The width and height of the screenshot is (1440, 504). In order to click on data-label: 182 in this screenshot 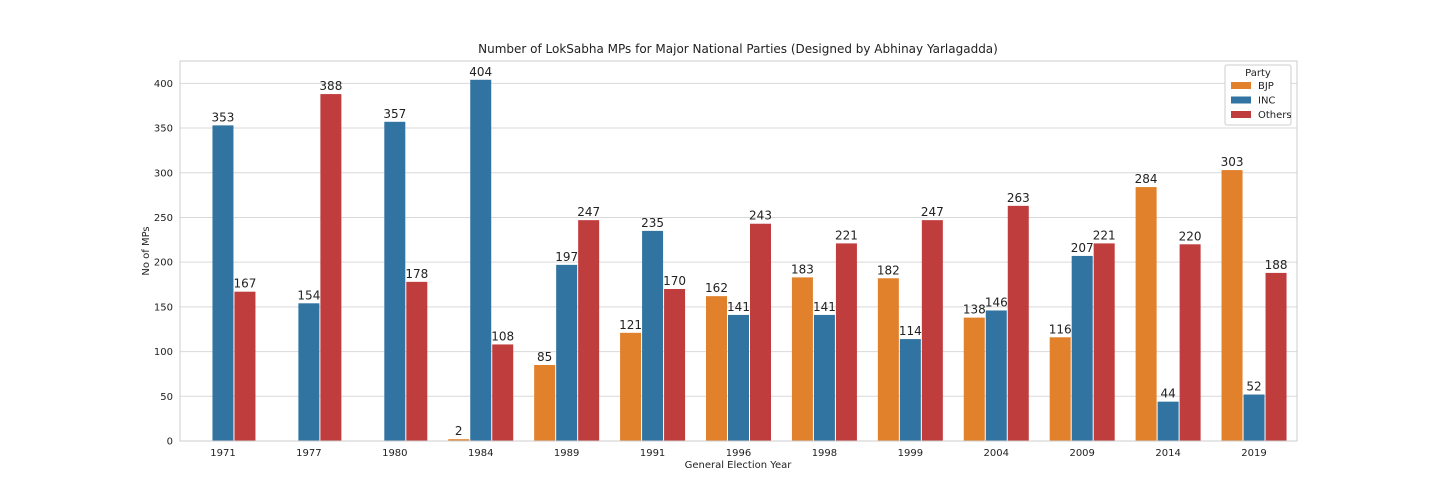, I will do `click(888, 270)`.